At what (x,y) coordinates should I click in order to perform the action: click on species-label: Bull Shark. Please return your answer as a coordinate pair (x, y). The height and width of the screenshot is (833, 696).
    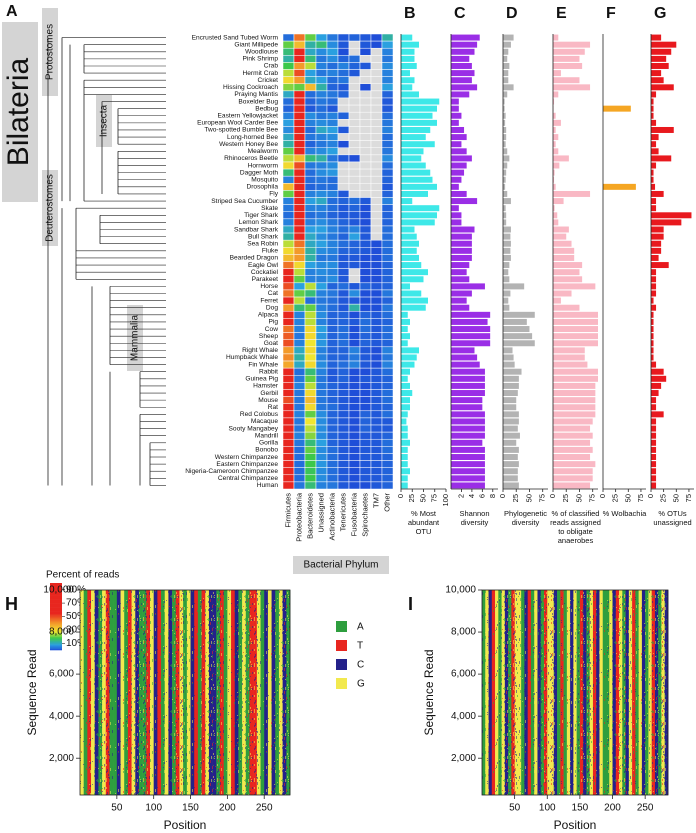
    Looking at the image, I should click on (263, 236).